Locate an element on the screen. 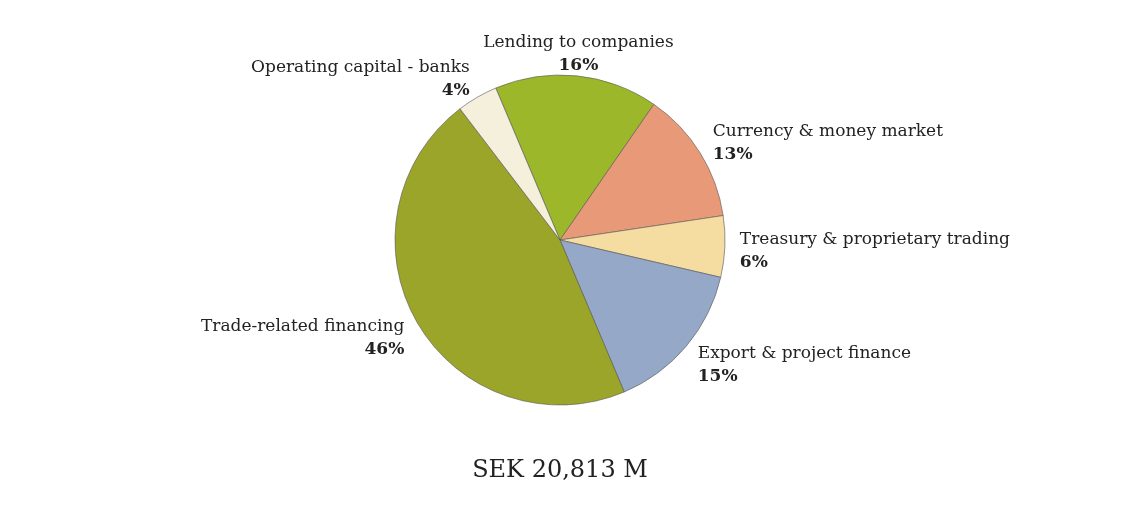 The width and height of the screenshot is (1127, 506). slice-label: Export & project finance is located at coordinates (804, 352).